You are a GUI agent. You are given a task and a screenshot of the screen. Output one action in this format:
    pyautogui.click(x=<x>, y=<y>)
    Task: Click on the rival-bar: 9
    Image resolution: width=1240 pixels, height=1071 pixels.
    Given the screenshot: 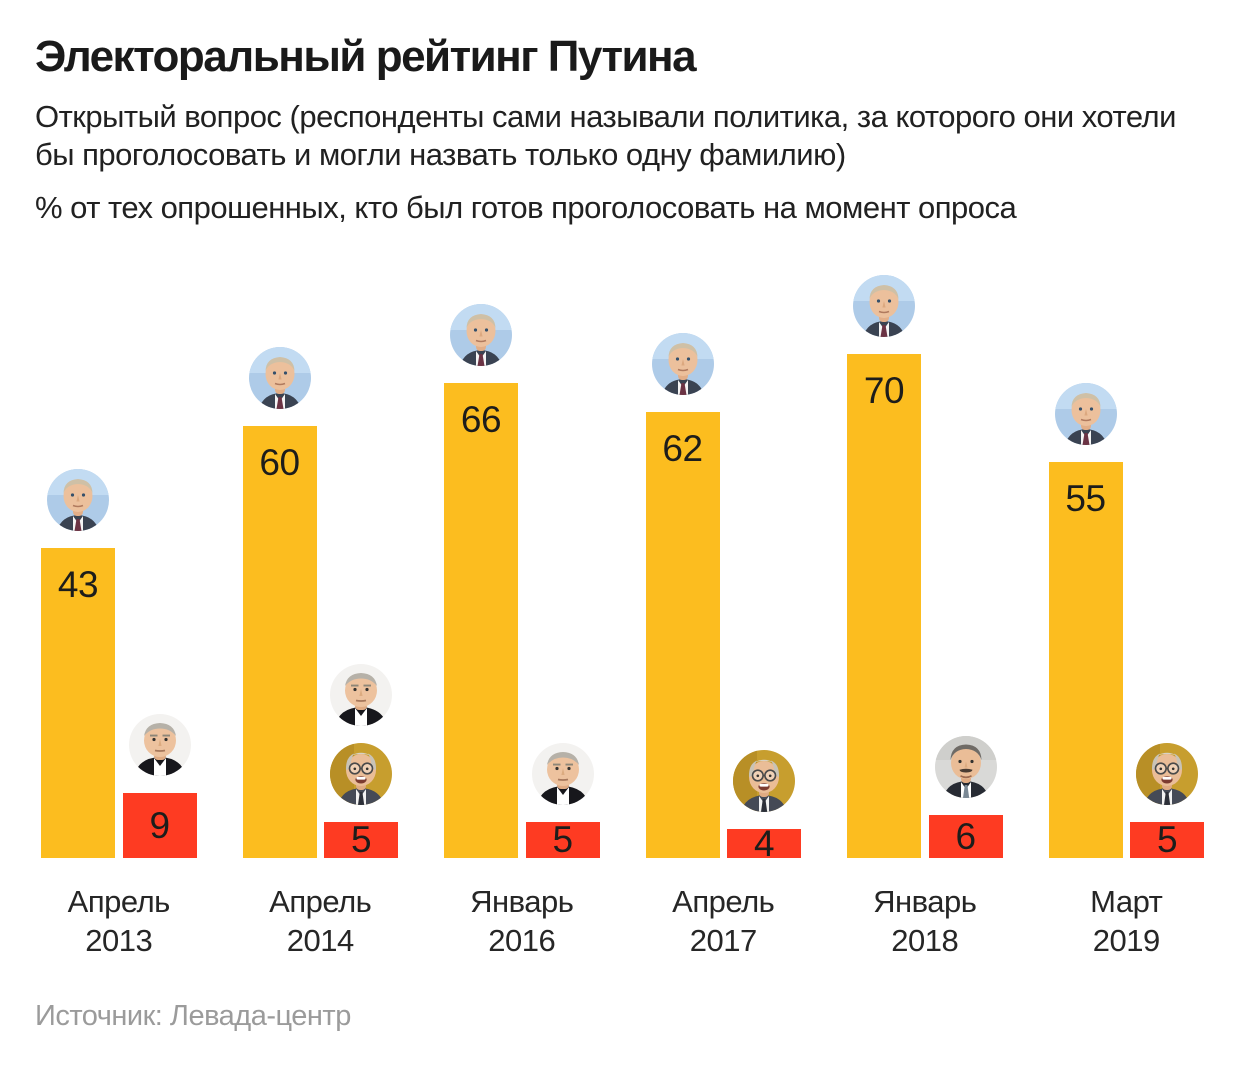 What is the action you would take?
    pyautogui.click(x=159, y=825)
    